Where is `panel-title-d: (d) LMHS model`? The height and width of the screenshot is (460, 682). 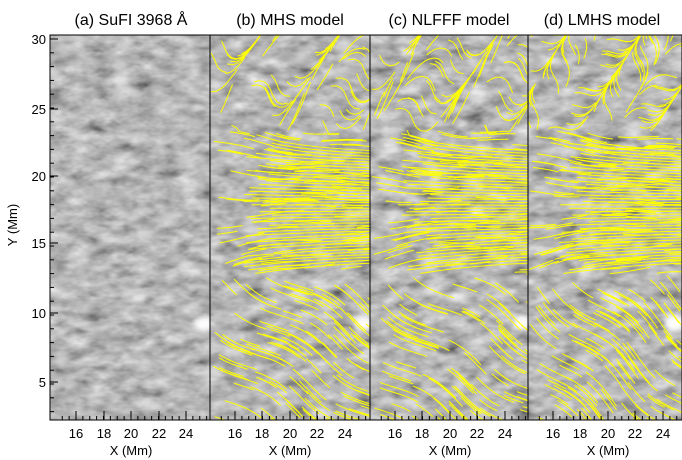
panel-title-d: (d) LMHS model is located at coordinates (602, 20).